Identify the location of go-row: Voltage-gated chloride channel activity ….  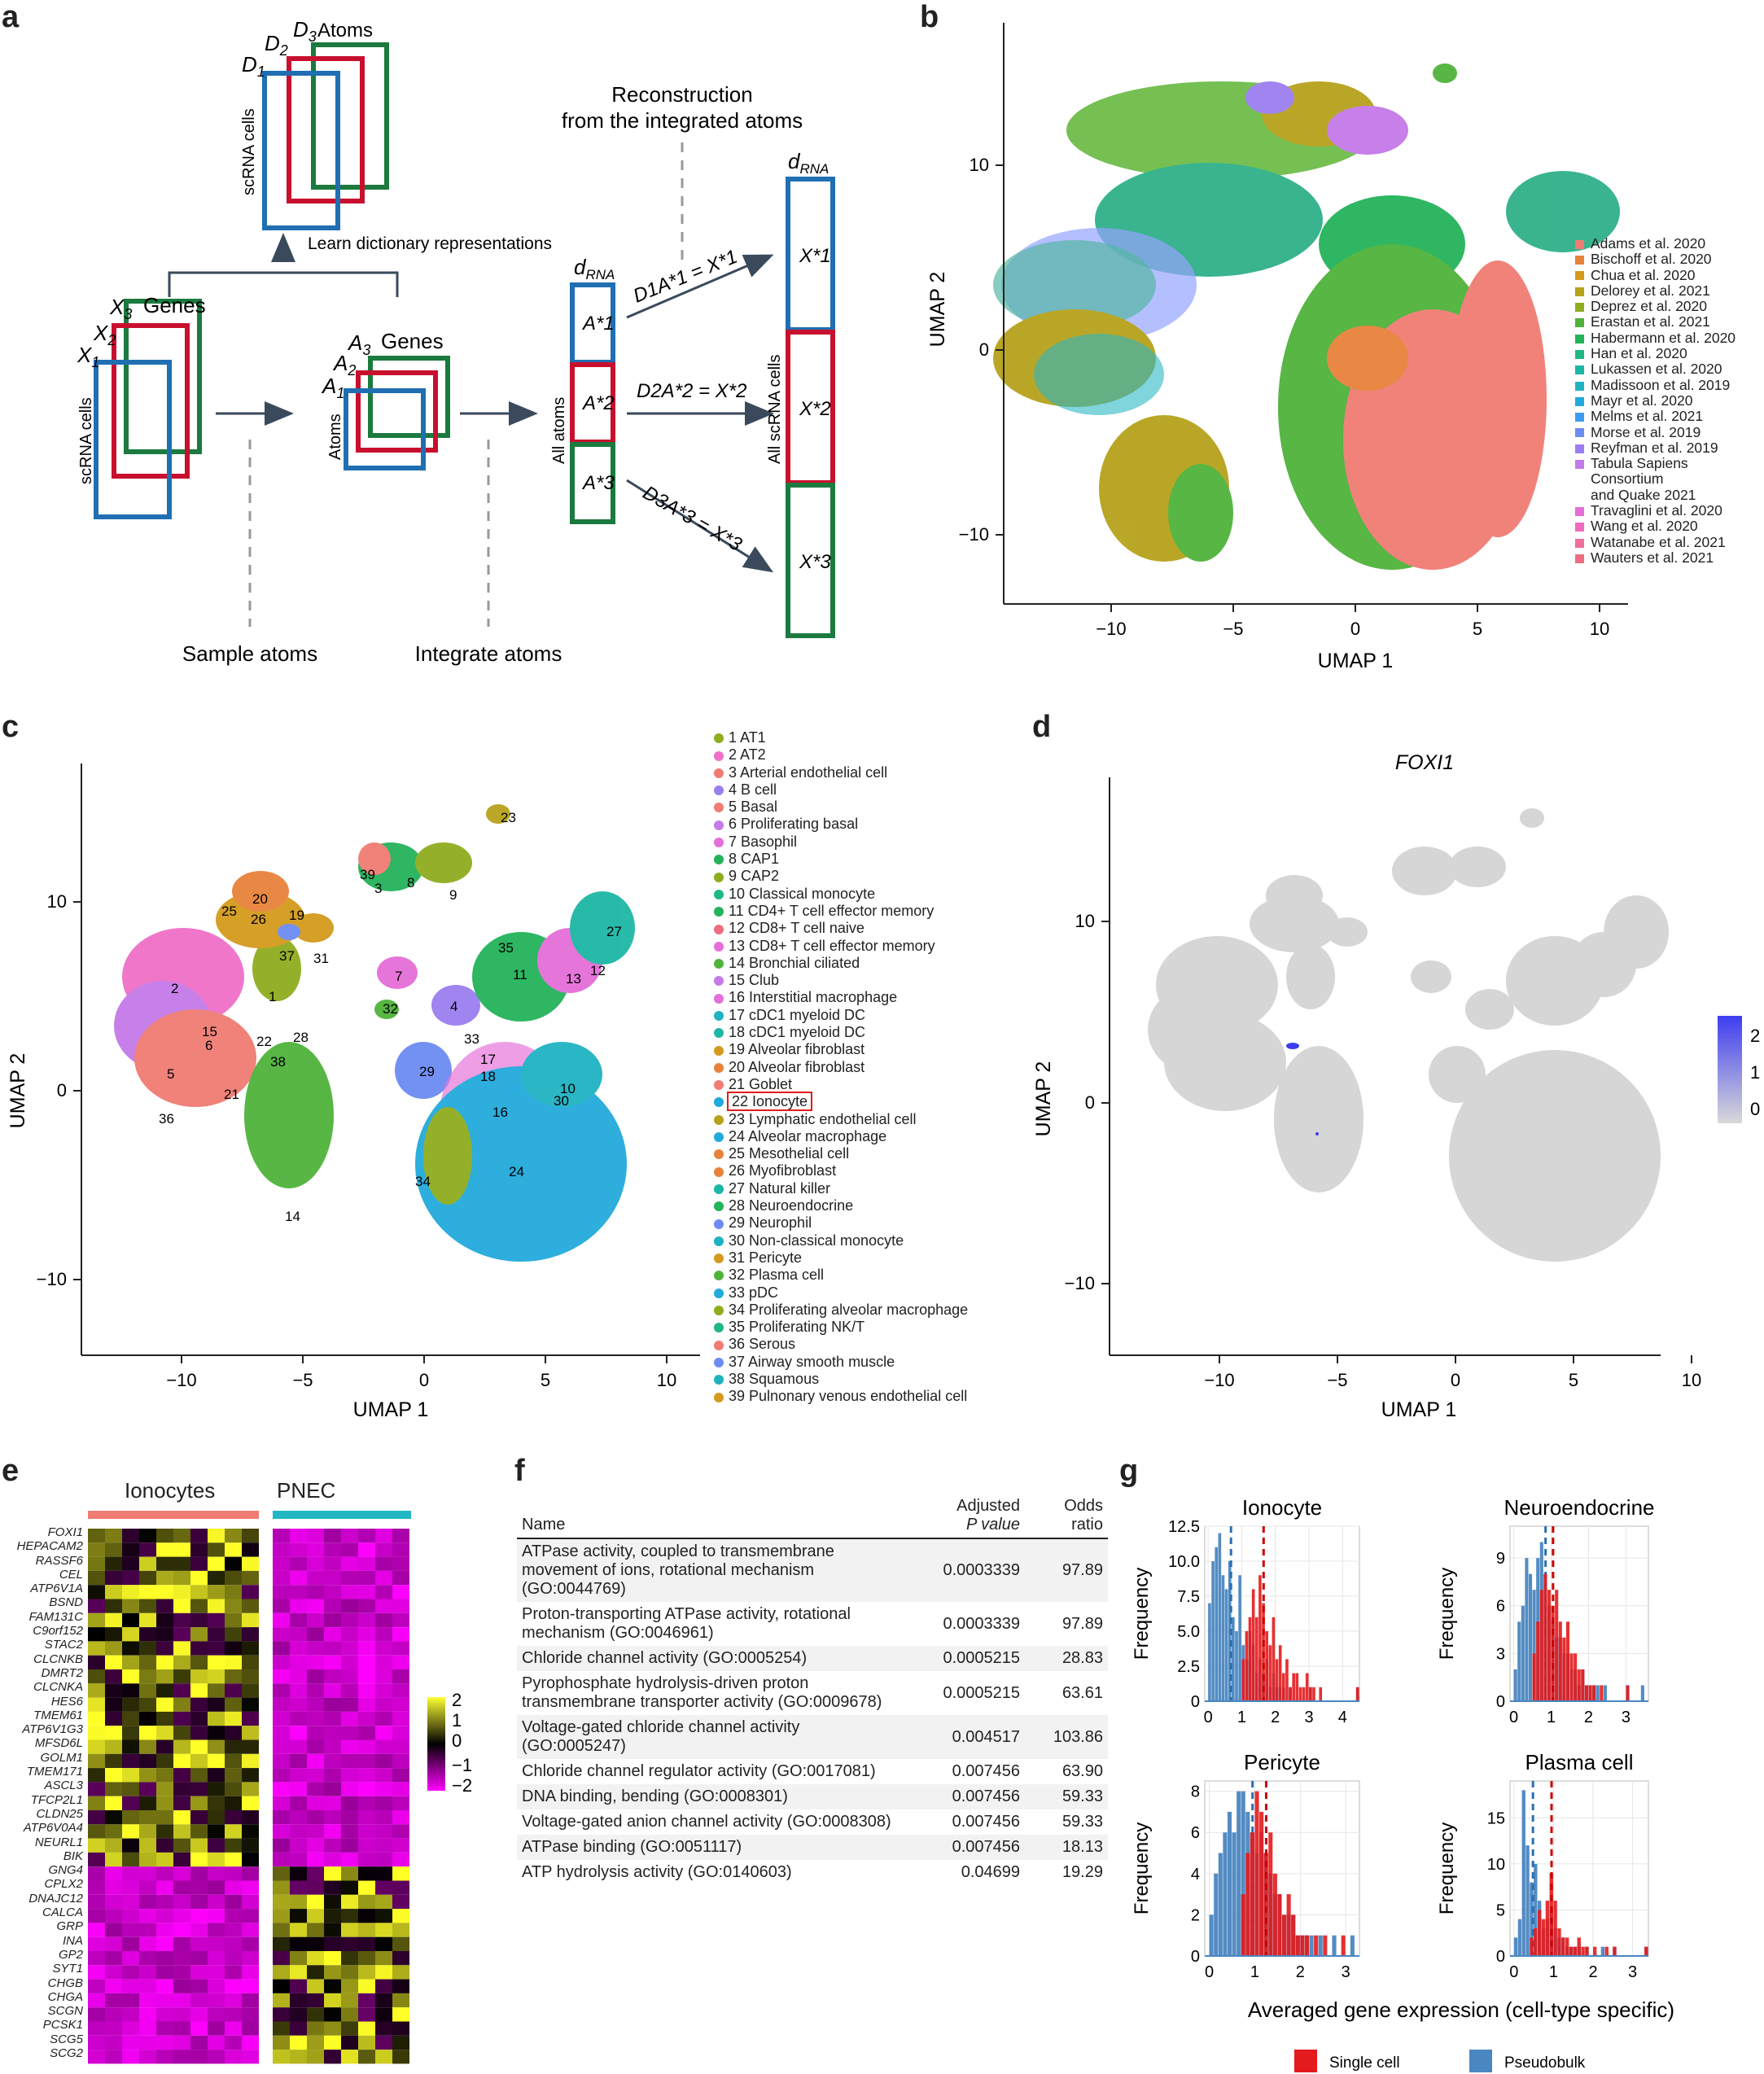
(812, 1737).